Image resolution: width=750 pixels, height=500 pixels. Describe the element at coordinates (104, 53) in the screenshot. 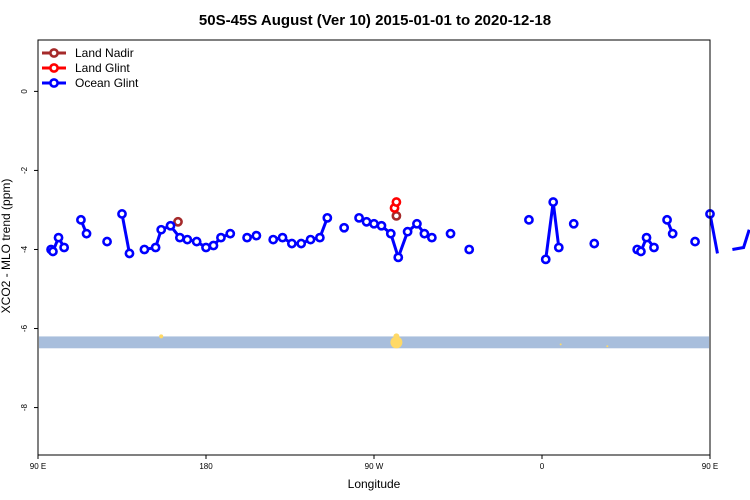

I see `legend-label-land-nadir: Land Nadir` at that location.